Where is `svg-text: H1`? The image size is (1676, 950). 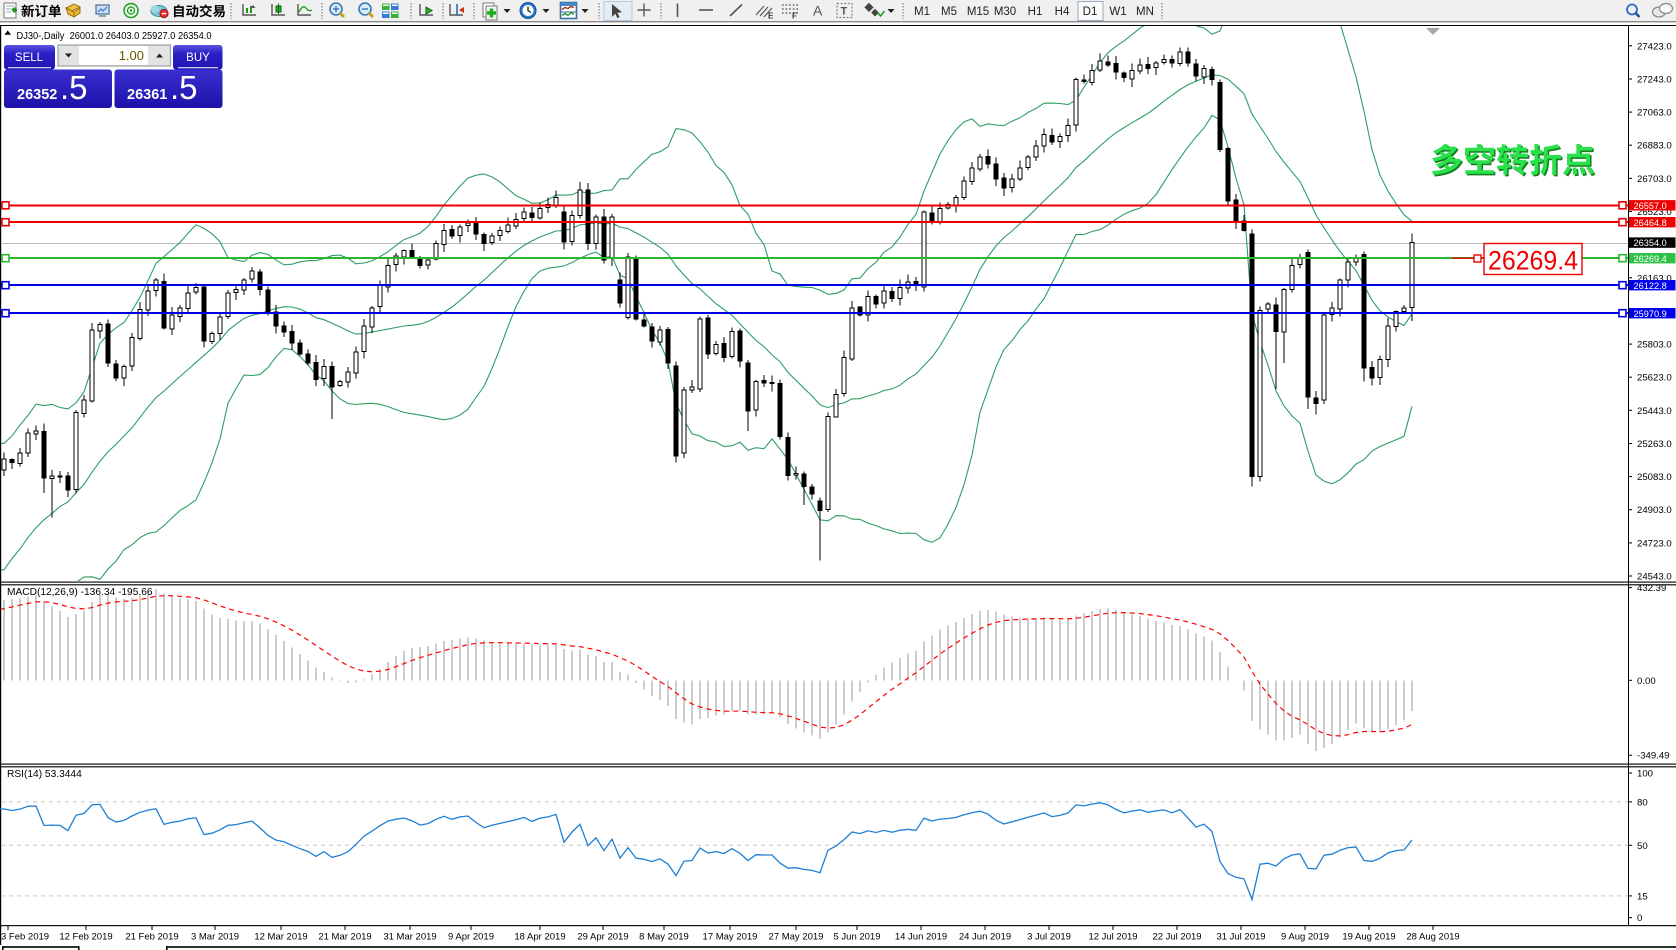
svg-text: H1 is located at coordinates (1035, 12).